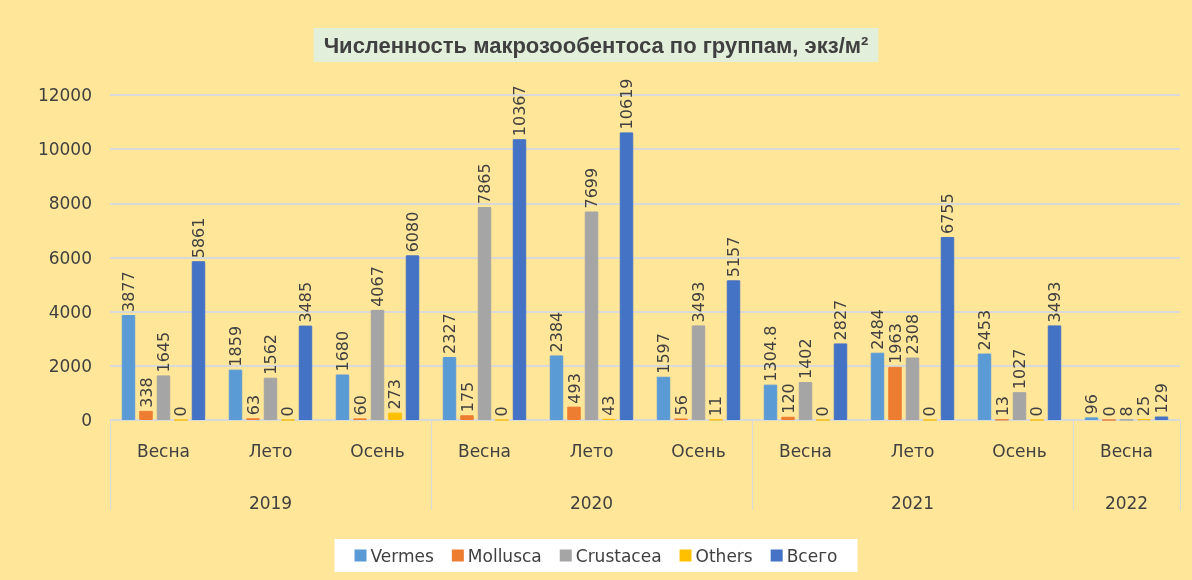 The width and height of the screenshot is (1192, 580). What do you see at coordinates (64, 149) in the screenshot?
I see `y-tick-label: 10000` at bounding box center [64, 149].